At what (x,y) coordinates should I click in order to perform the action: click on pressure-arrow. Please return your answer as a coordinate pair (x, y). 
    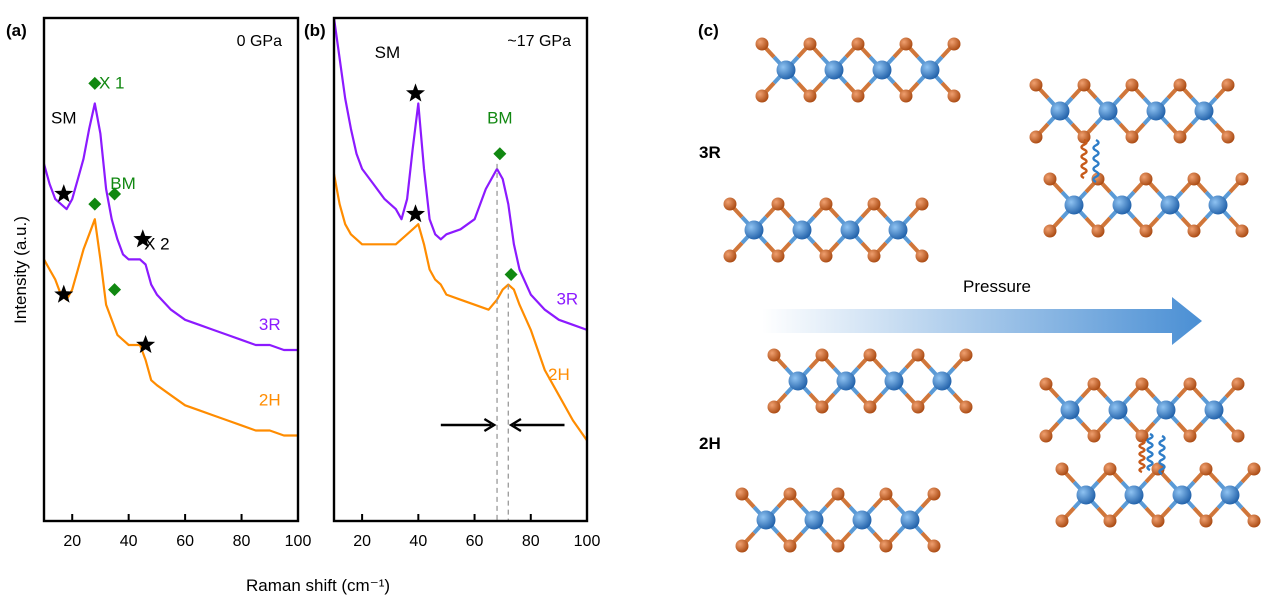
    Looking at the image, I should click on (982, 321).